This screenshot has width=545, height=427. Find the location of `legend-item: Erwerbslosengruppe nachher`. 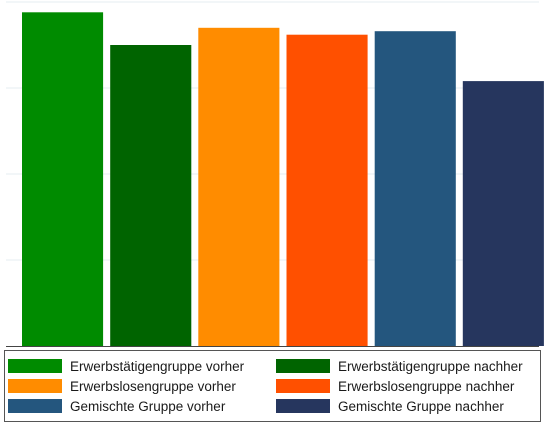

legend-item: Erwerbslosengruppe nachher is located at coordinates (410, 386).